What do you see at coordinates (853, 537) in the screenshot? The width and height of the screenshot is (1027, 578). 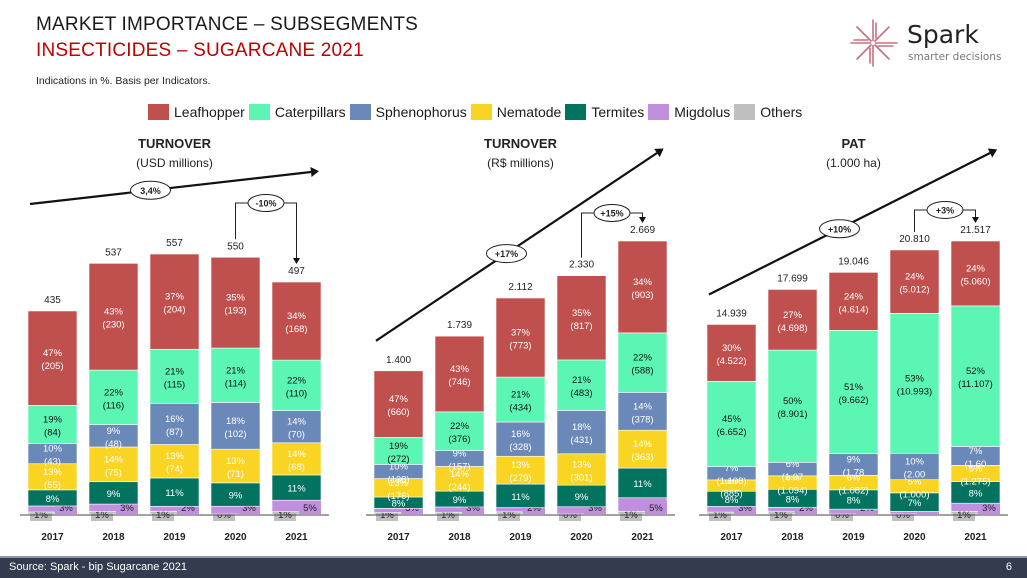 I see `x-tick-label: 2019` at bounding box center [853, 537].